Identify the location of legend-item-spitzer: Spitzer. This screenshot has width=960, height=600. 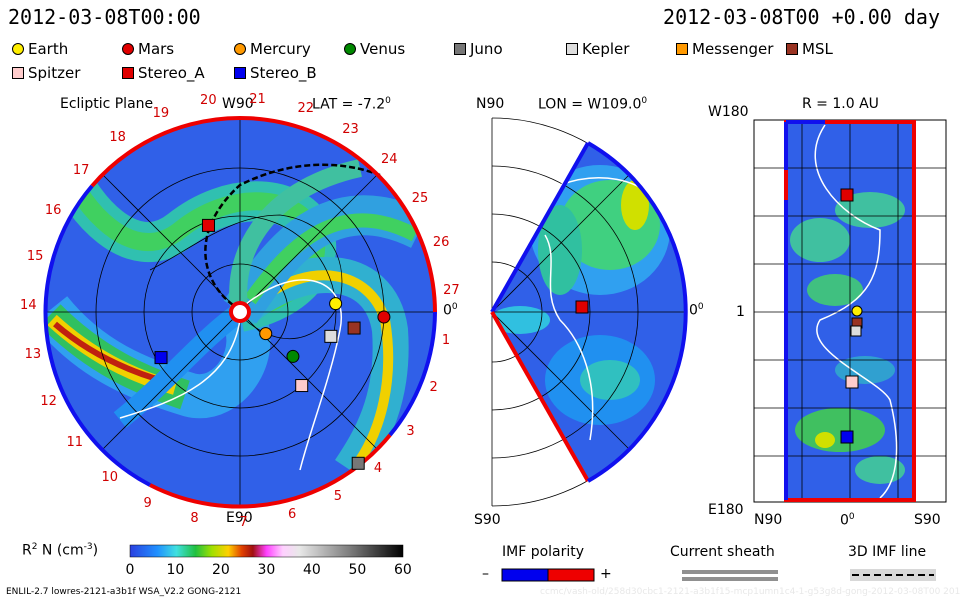
(46, 73).